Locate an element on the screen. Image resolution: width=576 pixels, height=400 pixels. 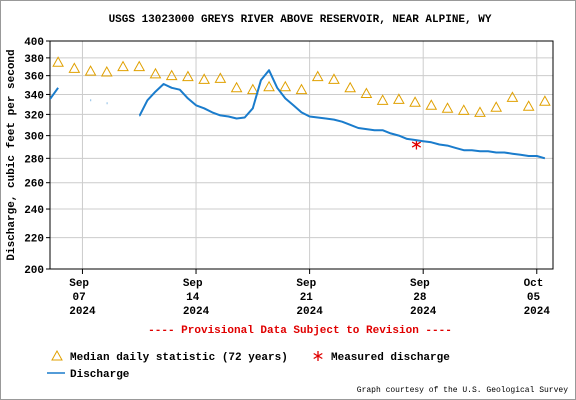
y-tick-label: 200 is located at coordinates (34, 271).